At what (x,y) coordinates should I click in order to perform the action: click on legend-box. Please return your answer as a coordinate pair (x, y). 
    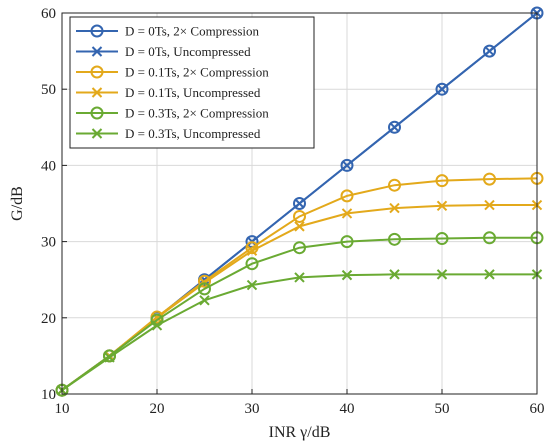
    Looking at the image, I should click on (192, 82).